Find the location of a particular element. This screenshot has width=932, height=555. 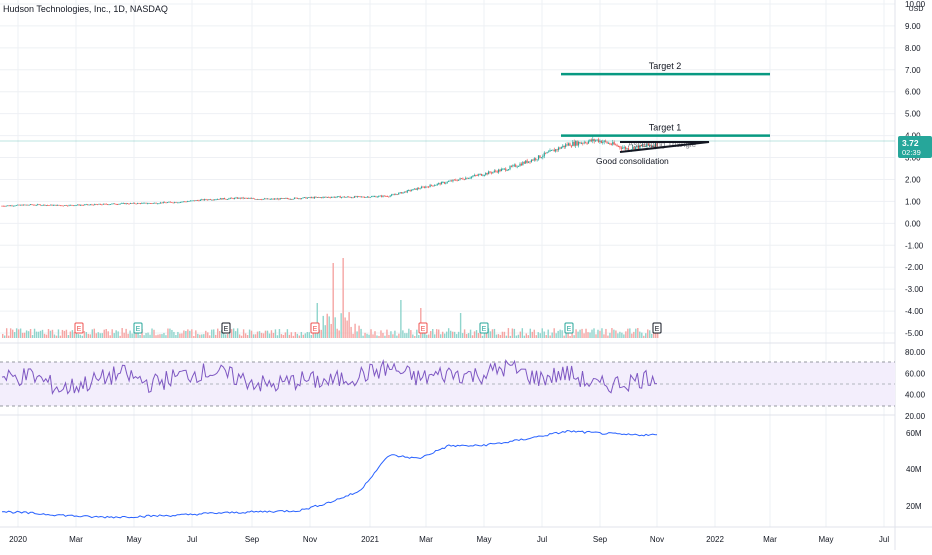

rsi-tick-label: 20.00 is located at coordinates (915, 416).